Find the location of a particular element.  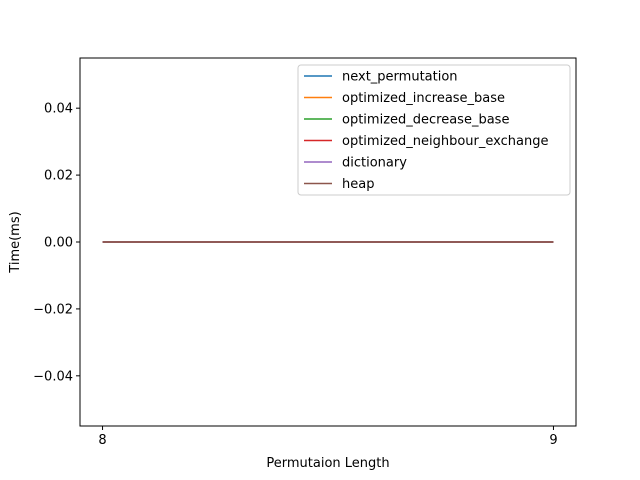

y-tick-label: 0.04 is located at coordinates (58, 109).